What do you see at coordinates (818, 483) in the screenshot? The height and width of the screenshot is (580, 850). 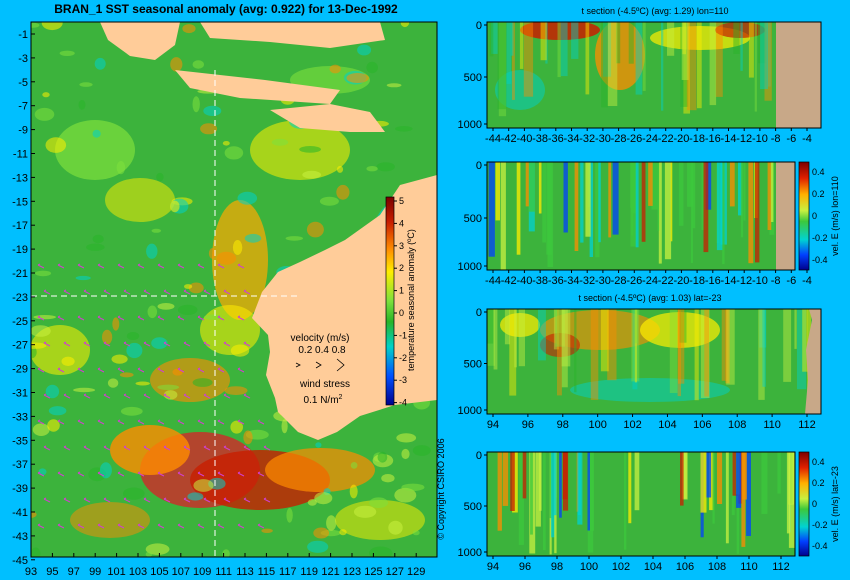 I see `section-colorbar-tick-label: 0.2` at bounding box center [818, 483].